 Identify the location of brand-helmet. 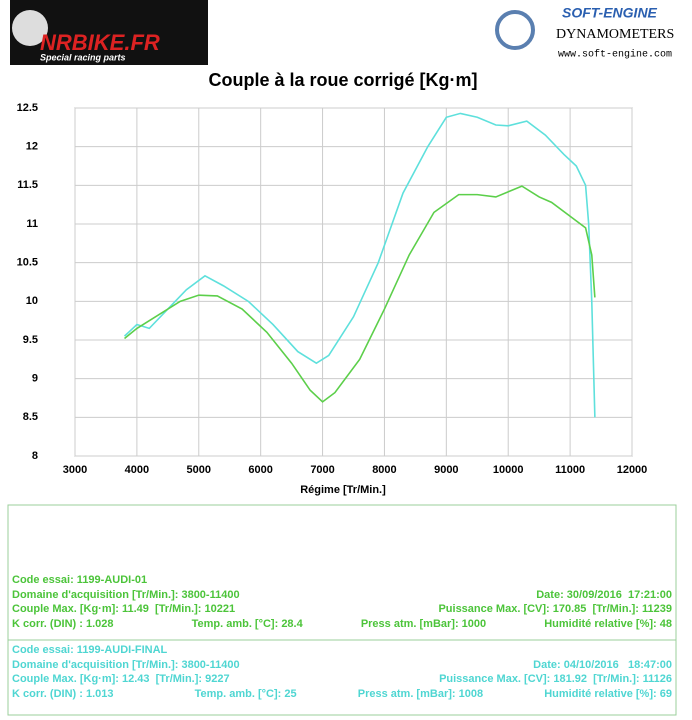
(30, 28).